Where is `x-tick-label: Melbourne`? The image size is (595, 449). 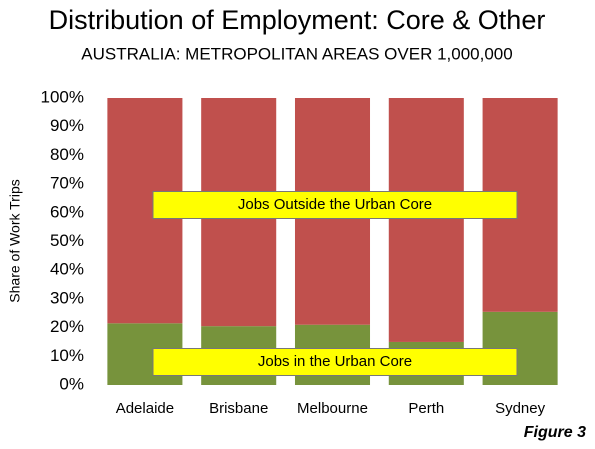 x-tick-label: Melbourne is located at coordinates (332, 408).